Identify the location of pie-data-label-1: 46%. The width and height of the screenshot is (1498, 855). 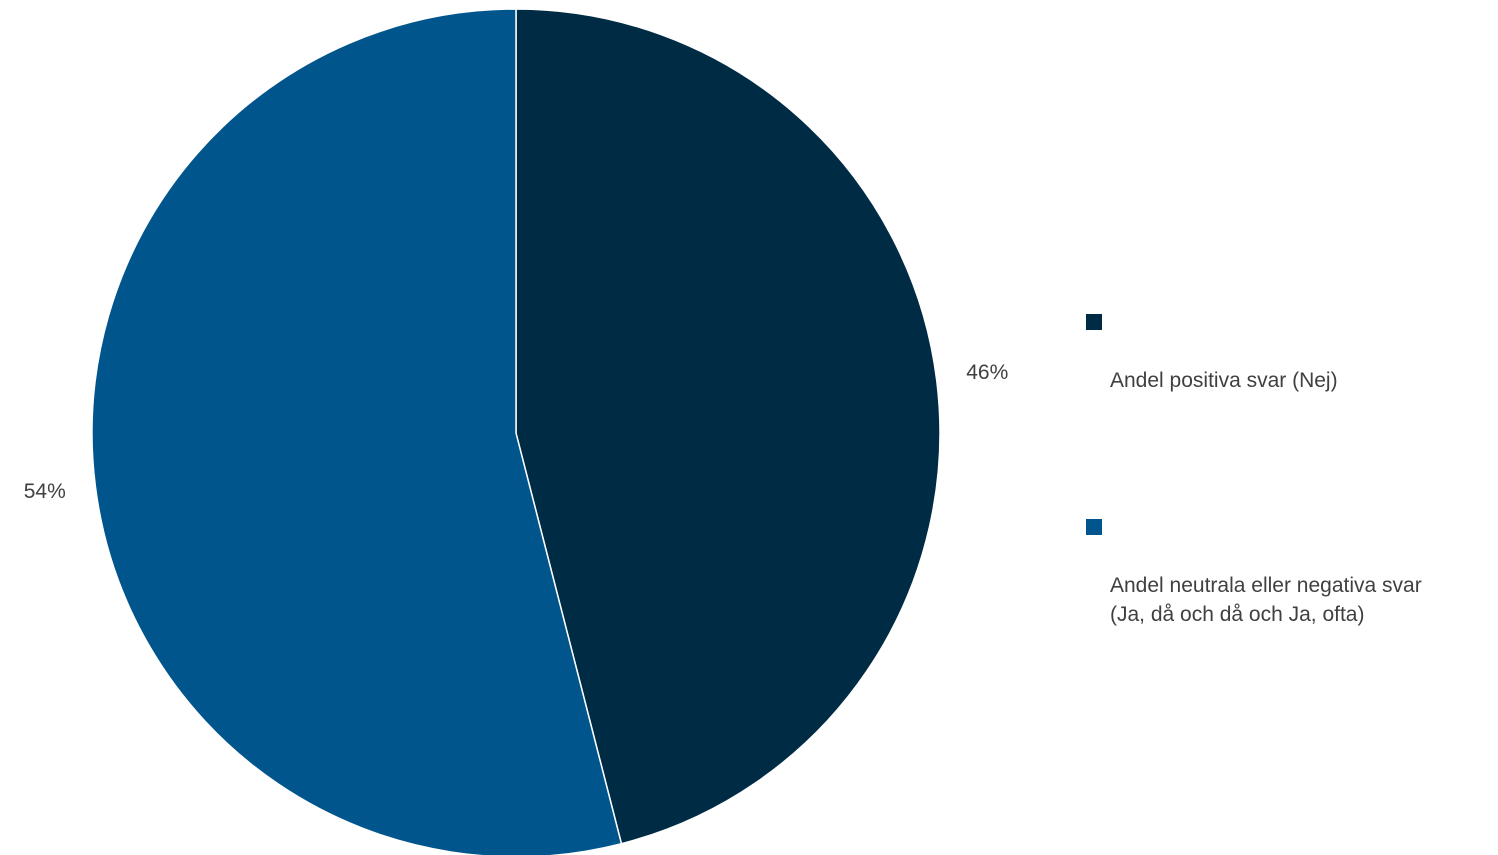
(987, 372).